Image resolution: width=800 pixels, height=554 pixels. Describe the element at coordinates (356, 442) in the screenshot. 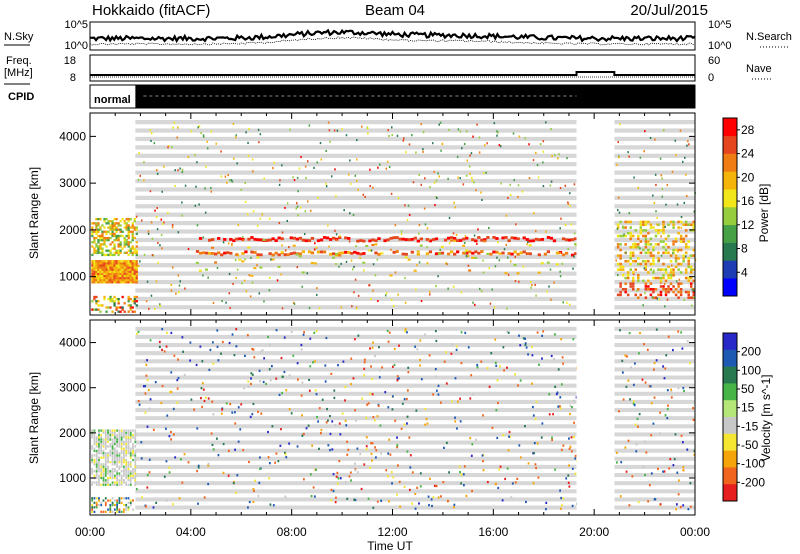

I see `velocity-stripe` at that location.